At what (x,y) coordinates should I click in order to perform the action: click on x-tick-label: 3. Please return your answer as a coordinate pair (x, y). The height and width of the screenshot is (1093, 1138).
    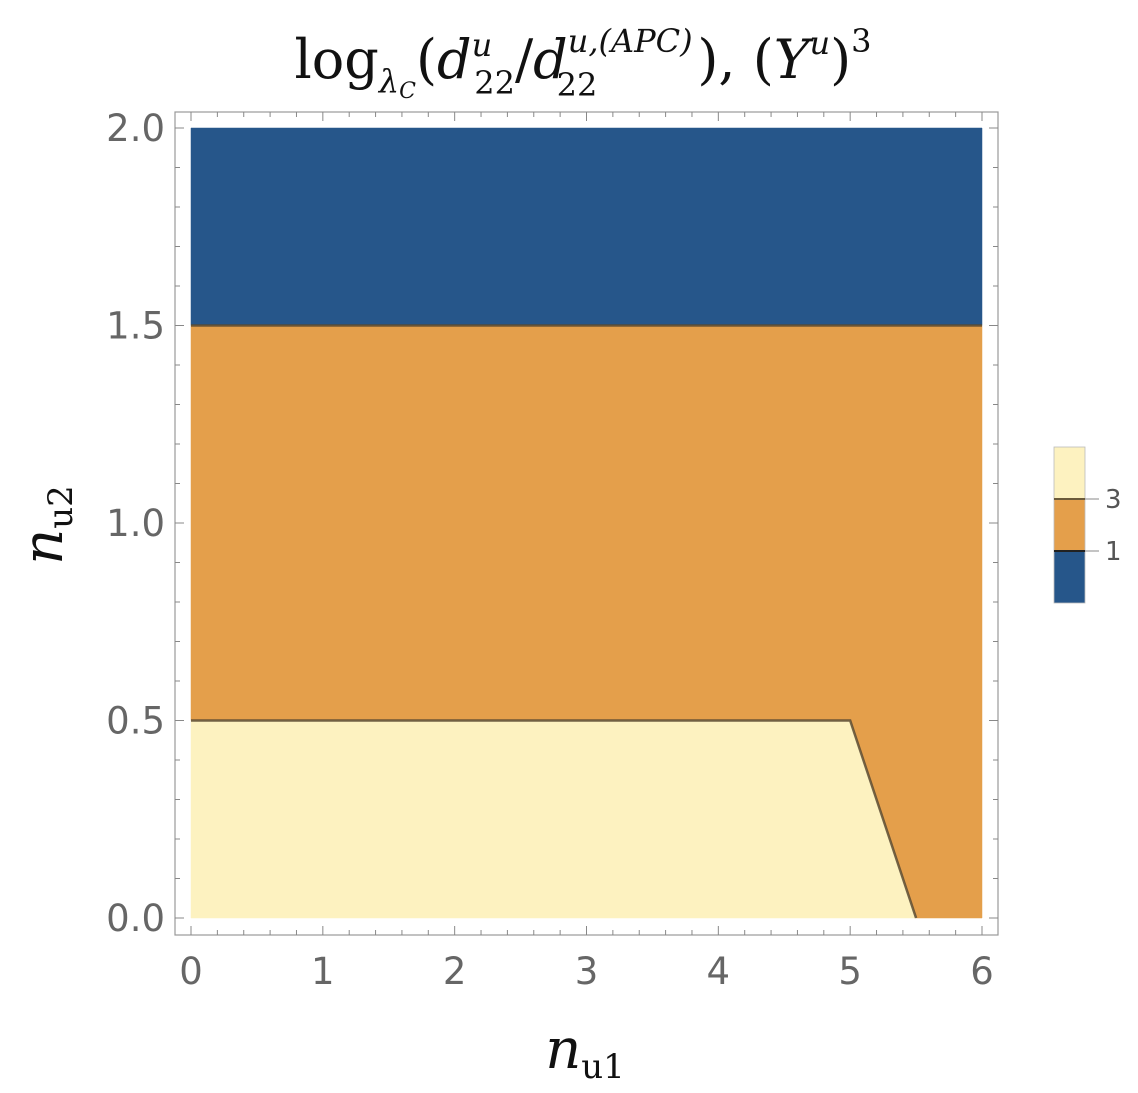
    Looking at the image, I should click on (587, 971).